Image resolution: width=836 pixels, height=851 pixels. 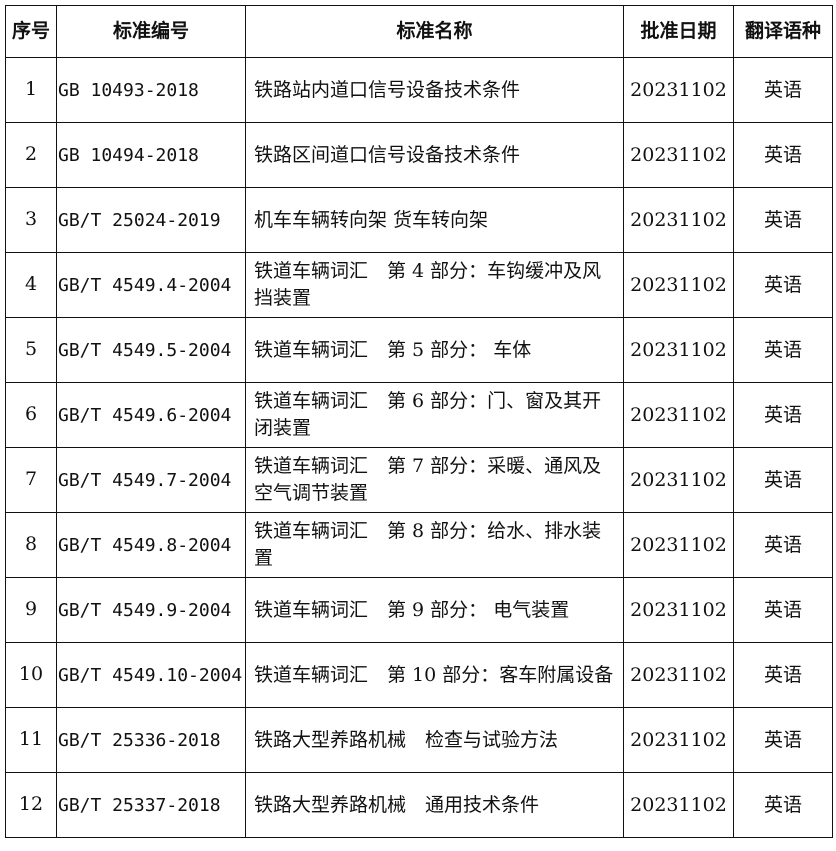 I want to click on standard-code: GB/T 25336-2018, so click(x=151, y=740).